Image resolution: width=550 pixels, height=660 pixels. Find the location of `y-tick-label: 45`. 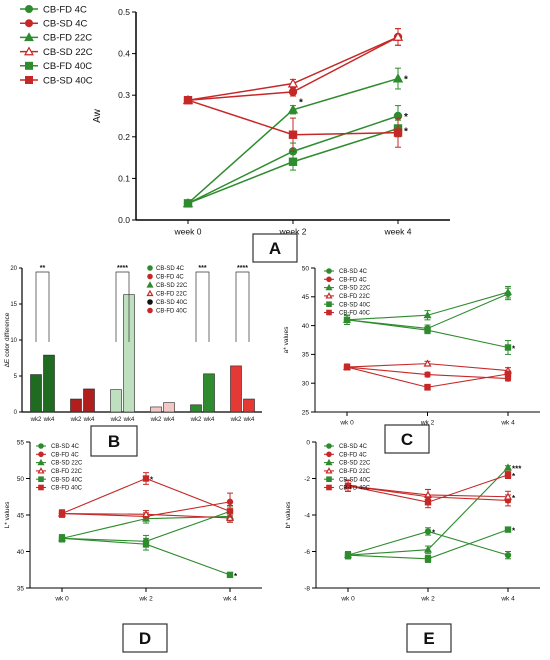

y-tick-label: 45 is located at coordinates (306, 297).